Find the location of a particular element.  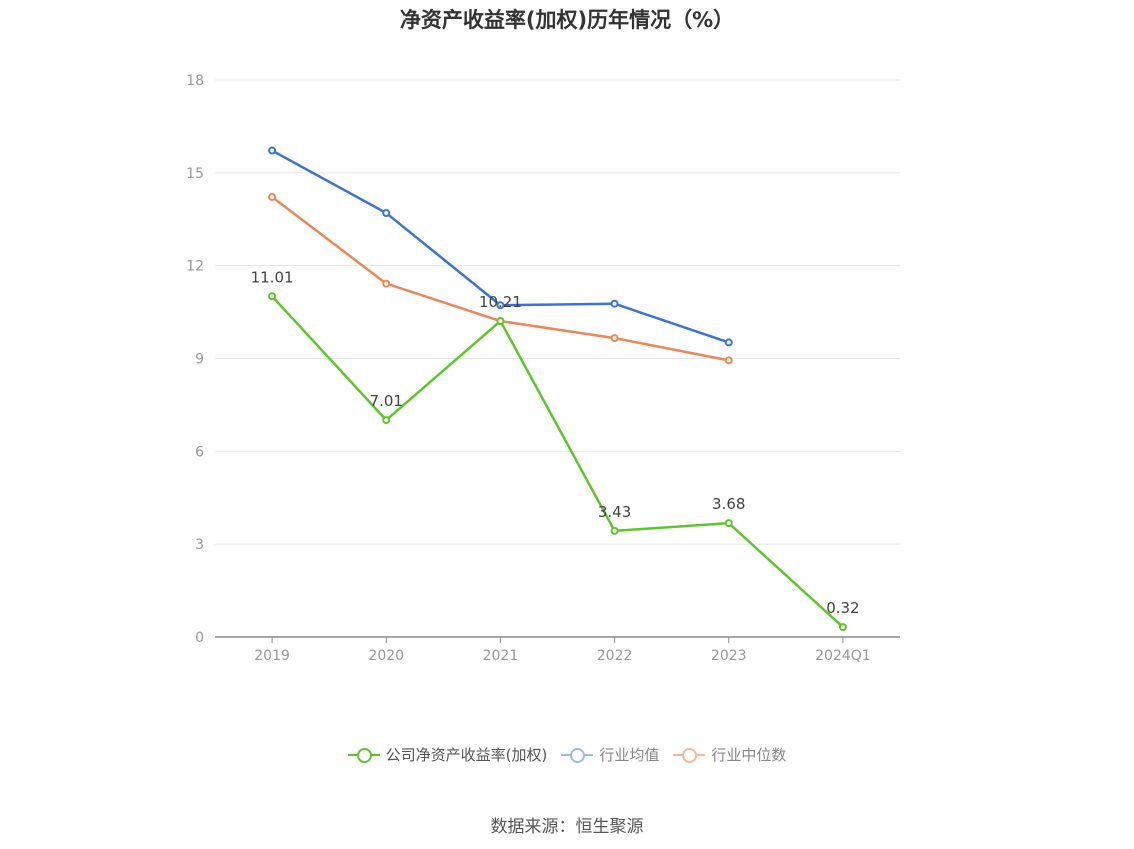

y-tick-label: 9 is located at coordinates (199, 360).